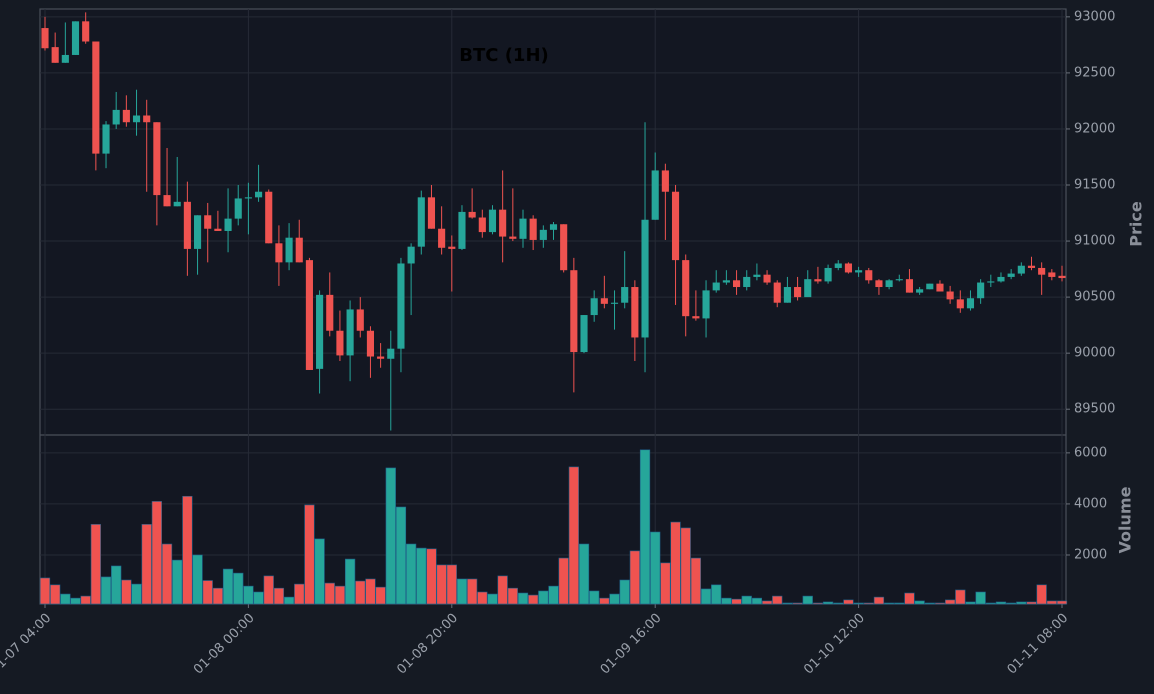  I want to click on y-tick-label: 92500, so click(1094, 72).